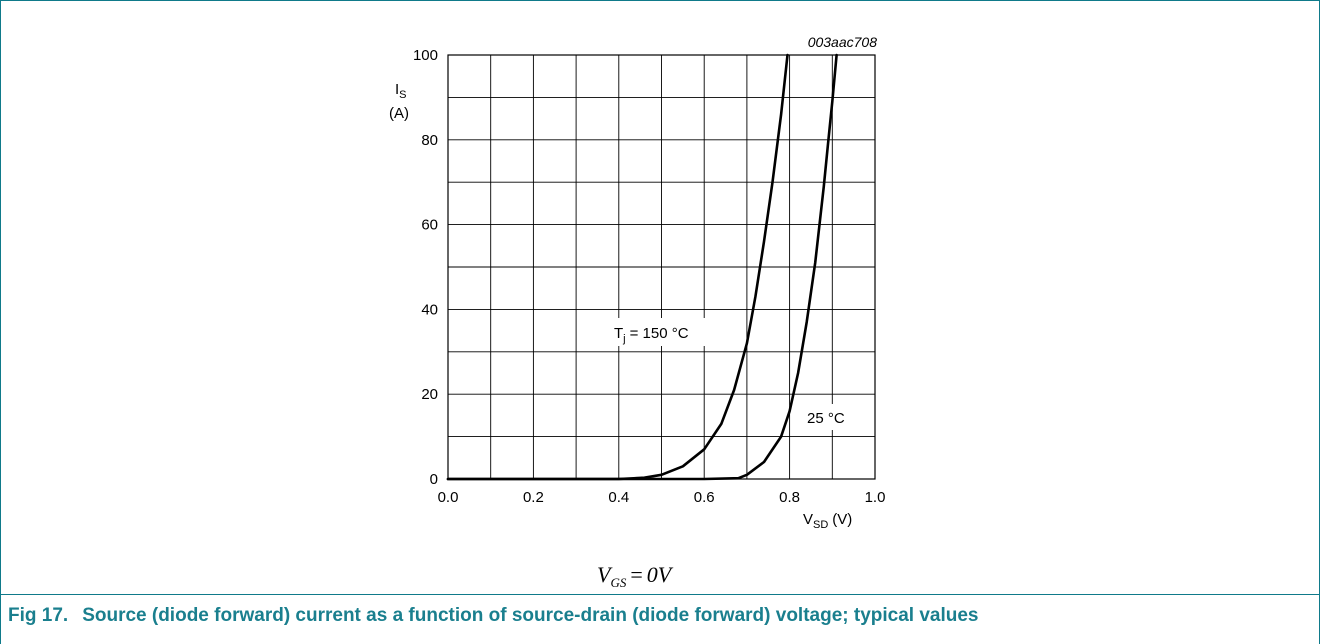 This screenshot has width=1320, height=644. What do you see at coordinates (623, 339) in the screenshot?
I see `series-label-150c-sub: j` at bounding box center [623, 339].